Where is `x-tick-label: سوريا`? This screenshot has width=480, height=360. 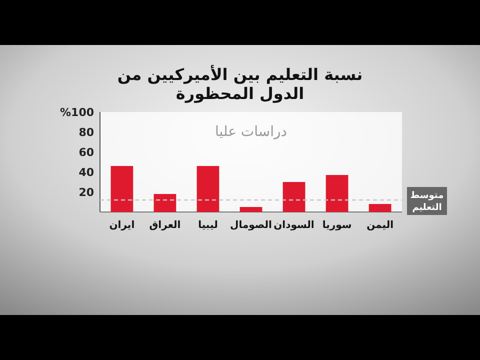 x-tick-label: سوريا is located at coordinates (337, 225).